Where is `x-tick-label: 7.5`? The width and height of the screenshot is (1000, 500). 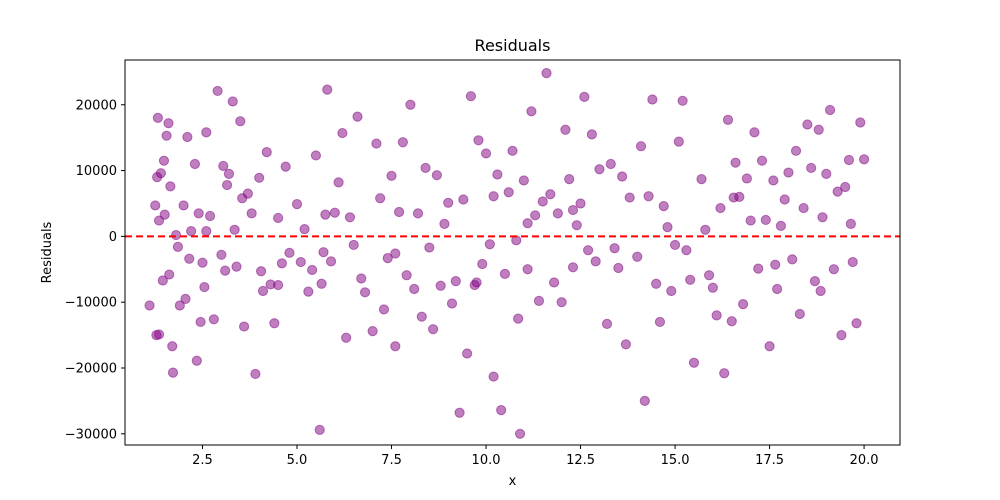
x-tick-label: 7.5 is located at coordinates (391, 460).